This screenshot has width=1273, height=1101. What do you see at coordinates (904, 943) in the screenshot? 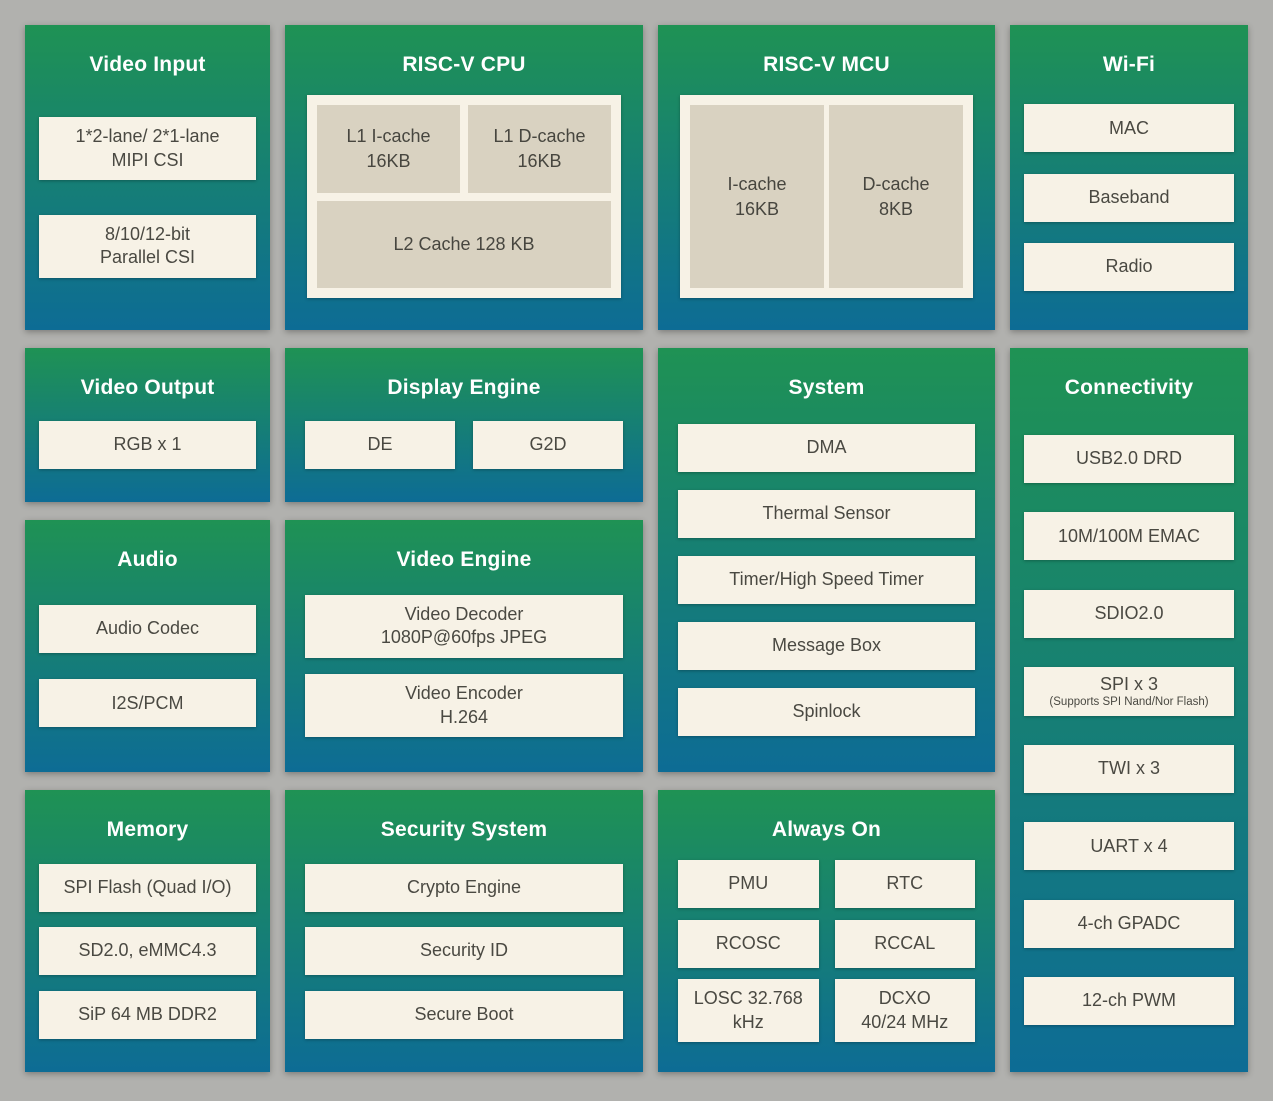
I see `item-rccal: RCCAL` at bounding box center [904, 943].